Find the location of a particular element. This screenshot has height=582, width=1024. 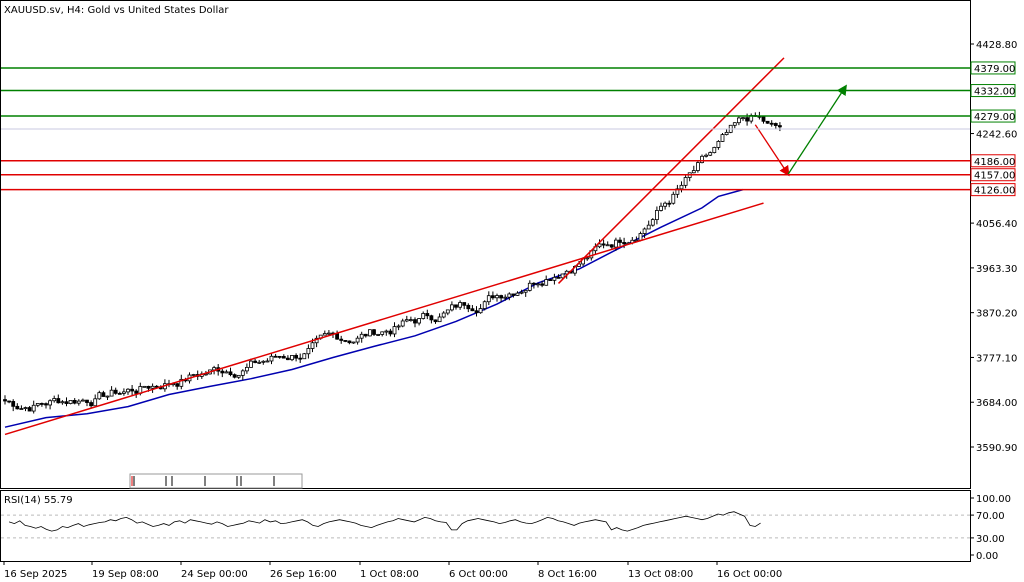

y-tick-label: 3963.30 is located at coordinates (996, 269).